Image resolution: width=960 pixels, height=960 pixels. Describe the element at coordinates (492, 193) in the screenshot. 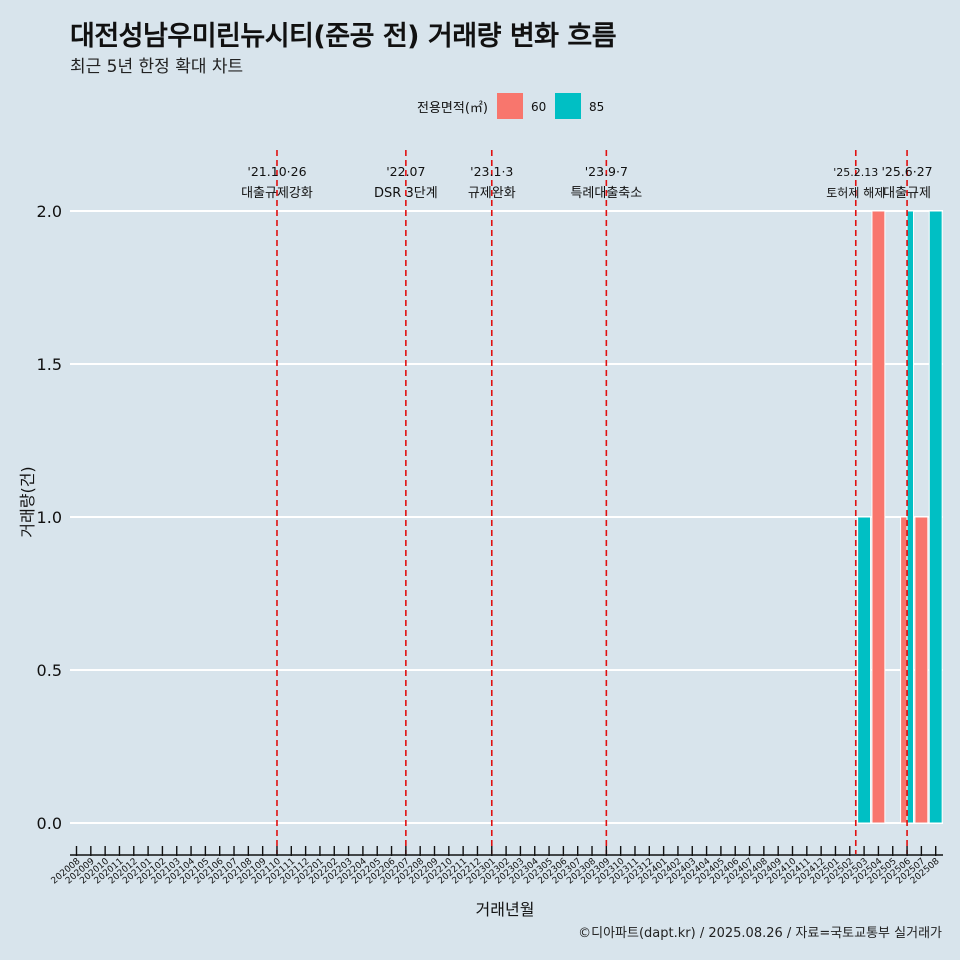

I see `event-label: 규제완화` at that location.